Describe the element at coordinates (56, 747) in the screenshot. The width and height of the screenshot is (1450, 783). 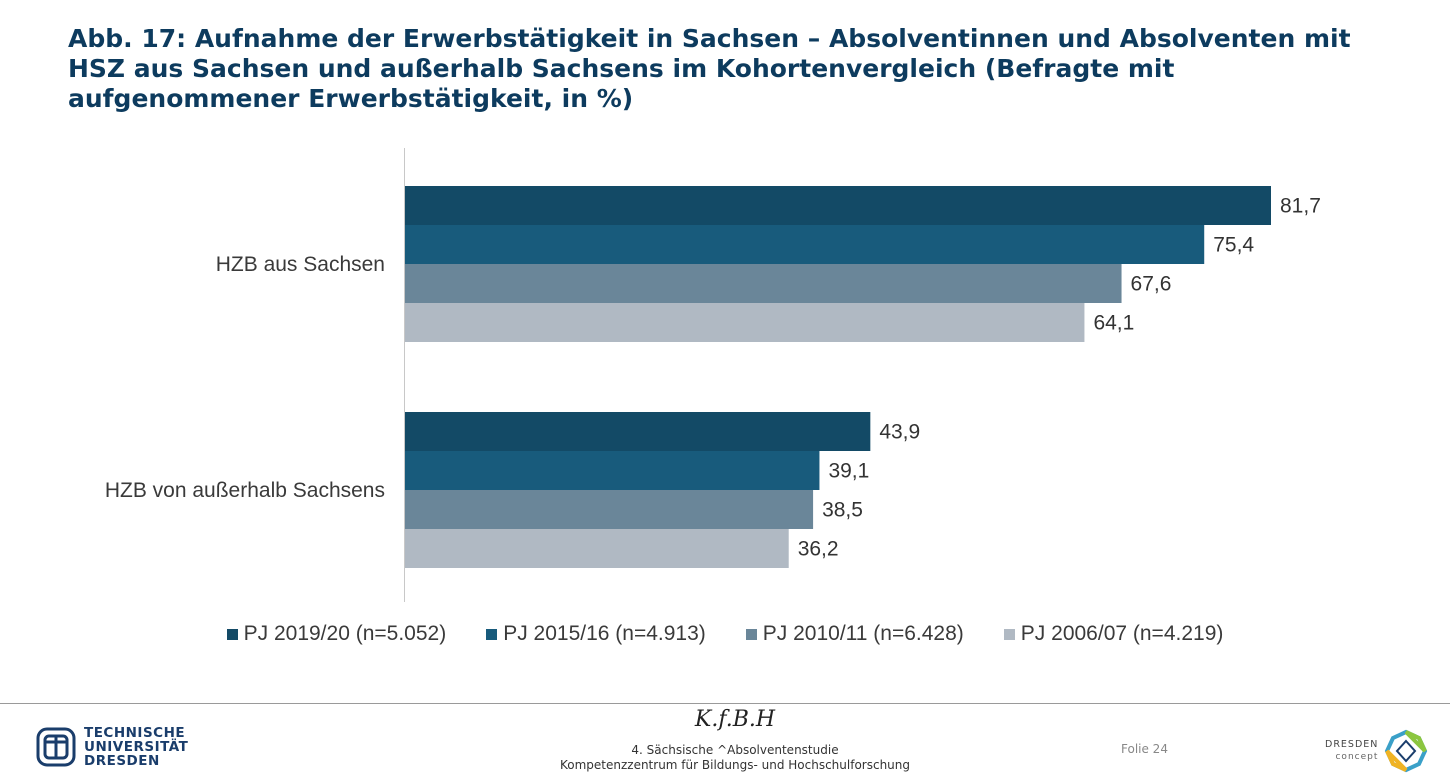
I see `tu-dresden-emblem-icon` at that location.